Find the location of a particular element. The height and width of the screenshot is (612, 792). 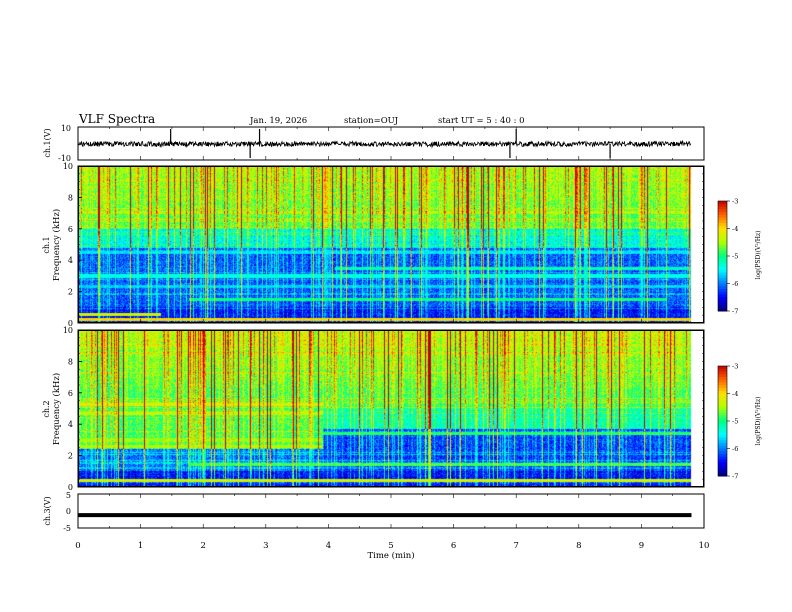

time-axis-tick-label: 1 is located at coordinates (140, 546).